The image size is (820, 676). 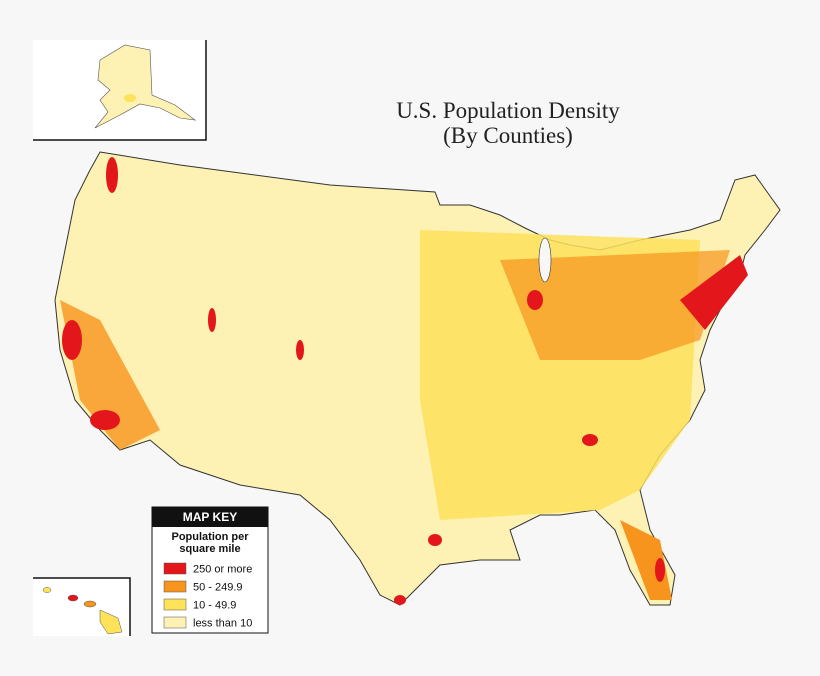 I want to click on alaska-region, so click(x=130, y=98).